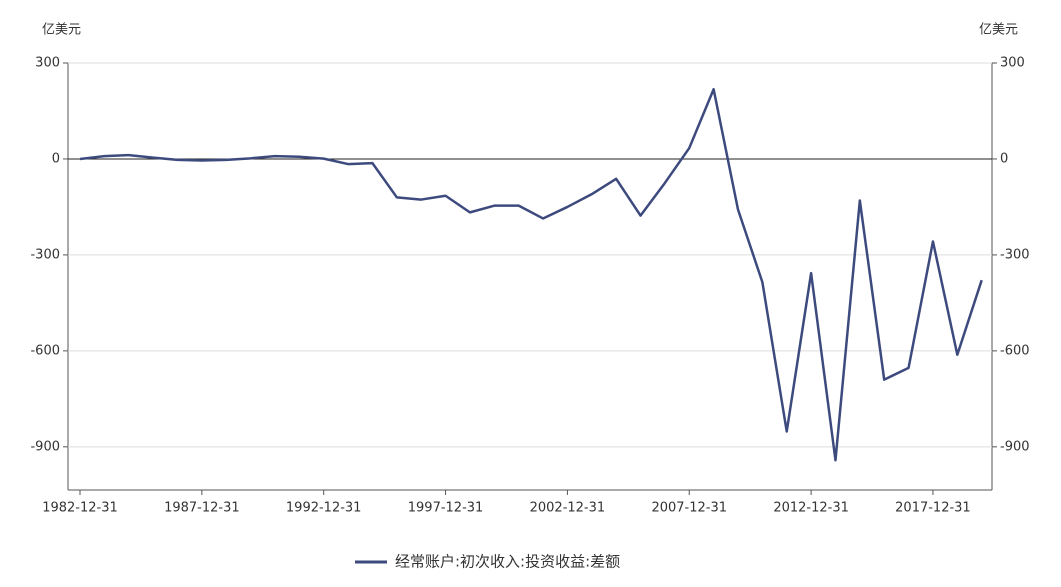 The height and width of the screenshot is (587, 1061). Describe the element at coordinates (47, 63) in the screenshot. I see `y-tick-label: 300` at that location.